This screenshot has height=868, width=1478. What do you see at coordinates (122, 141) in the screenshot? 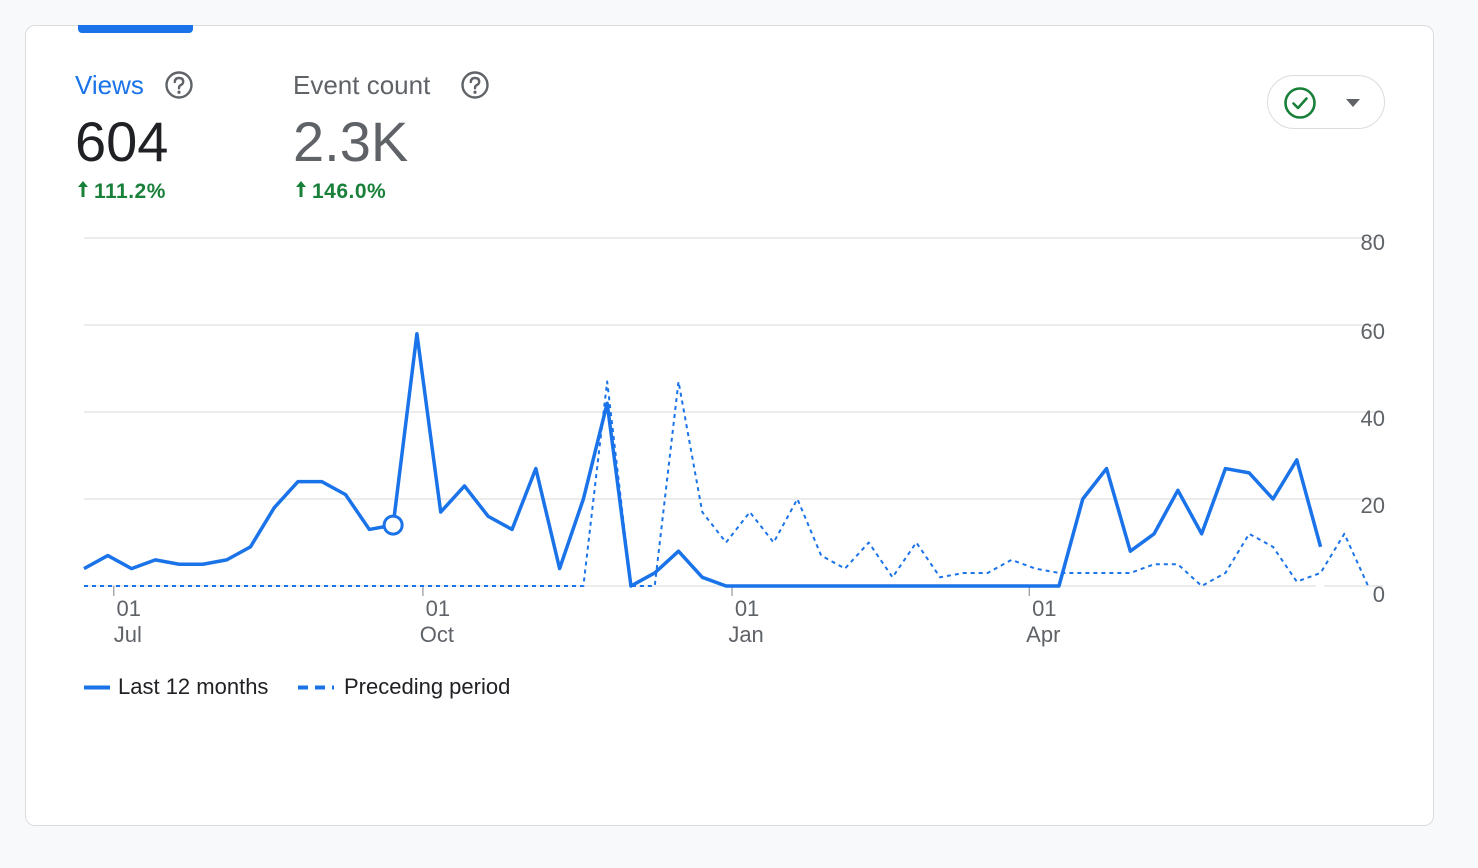
I see `metric-value-views: 604` at bounding box center [122, 141].